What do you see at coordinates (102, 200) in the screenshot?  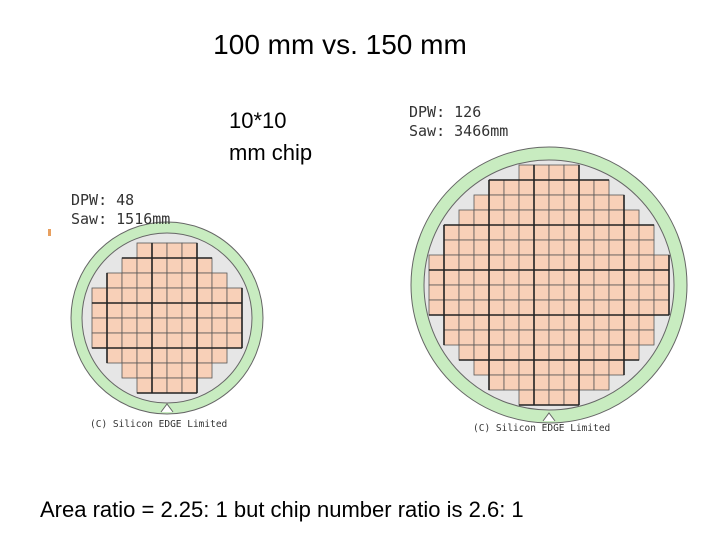 I see `dpw-label: DPW: 48` at bounding box center [102, 200].